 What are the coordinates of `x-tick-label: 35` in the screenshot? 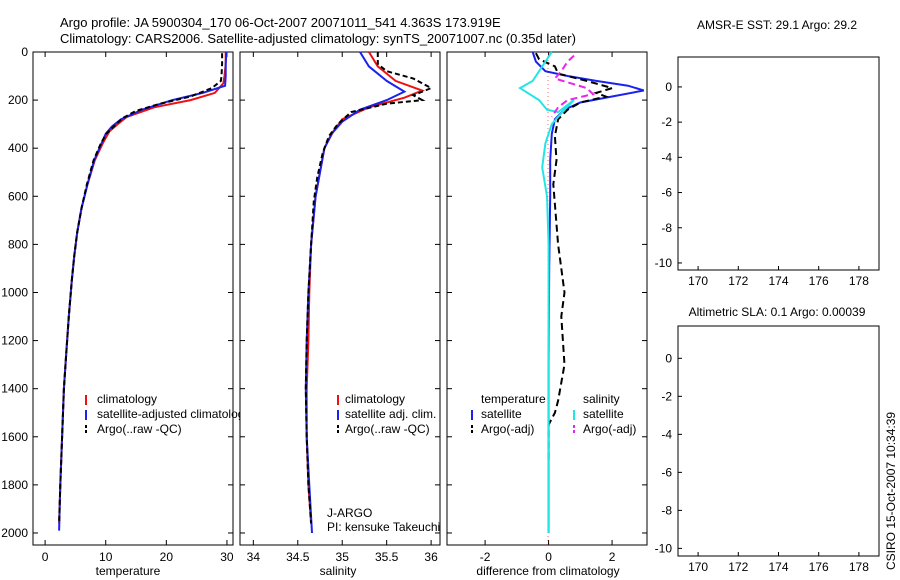 It's located at (343, 557).